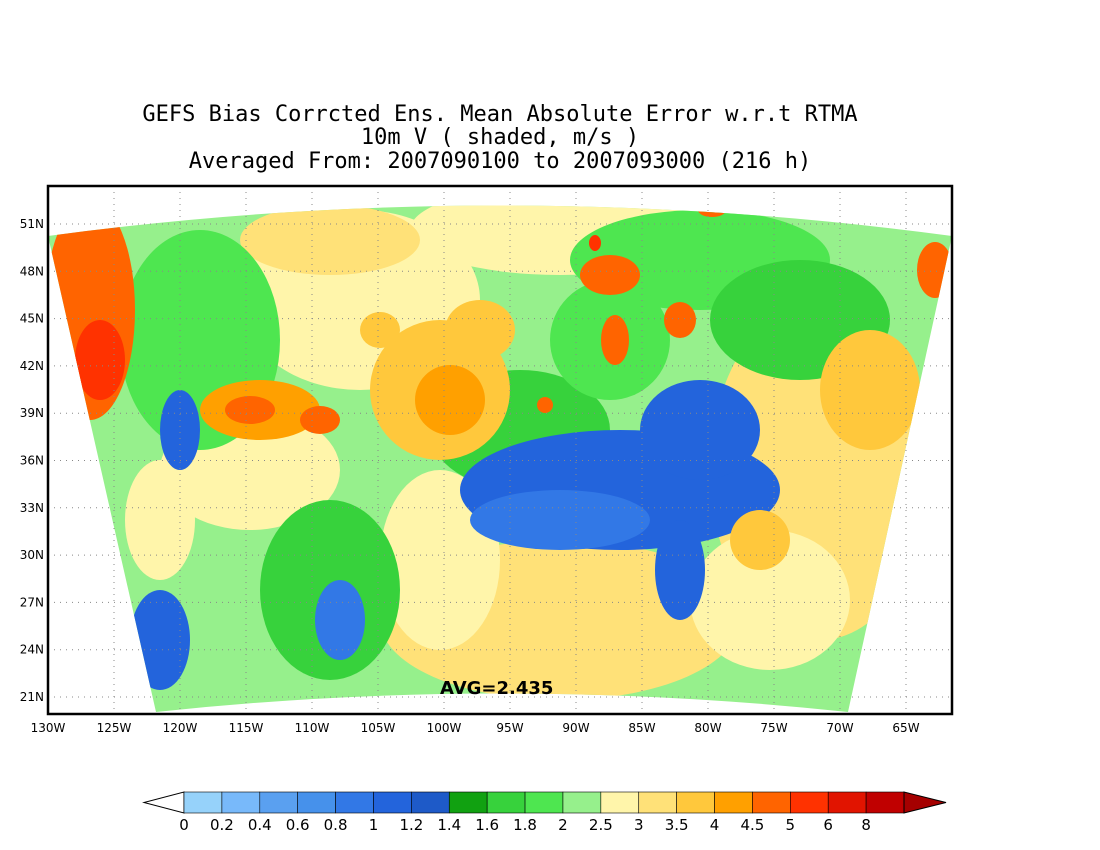 Image resolution: width=1100 pixels, height=850 pixels. Describe the element at coordinates (378, 728) in the screenshot. I see `lon-tick-label: 105W` at that location.